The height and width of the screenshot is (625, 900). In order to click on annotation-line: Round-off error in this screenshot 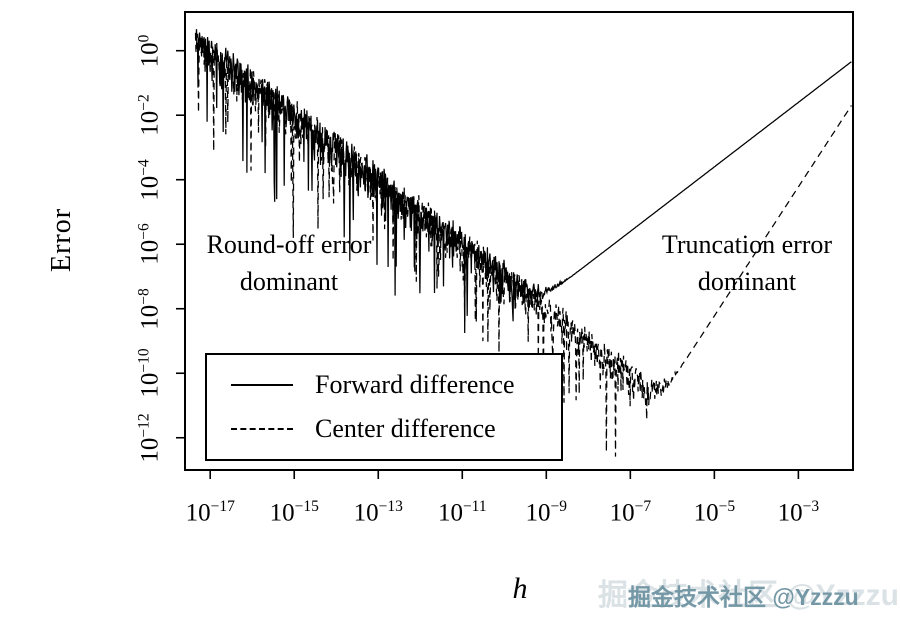, I will do `click(289, 244)`.